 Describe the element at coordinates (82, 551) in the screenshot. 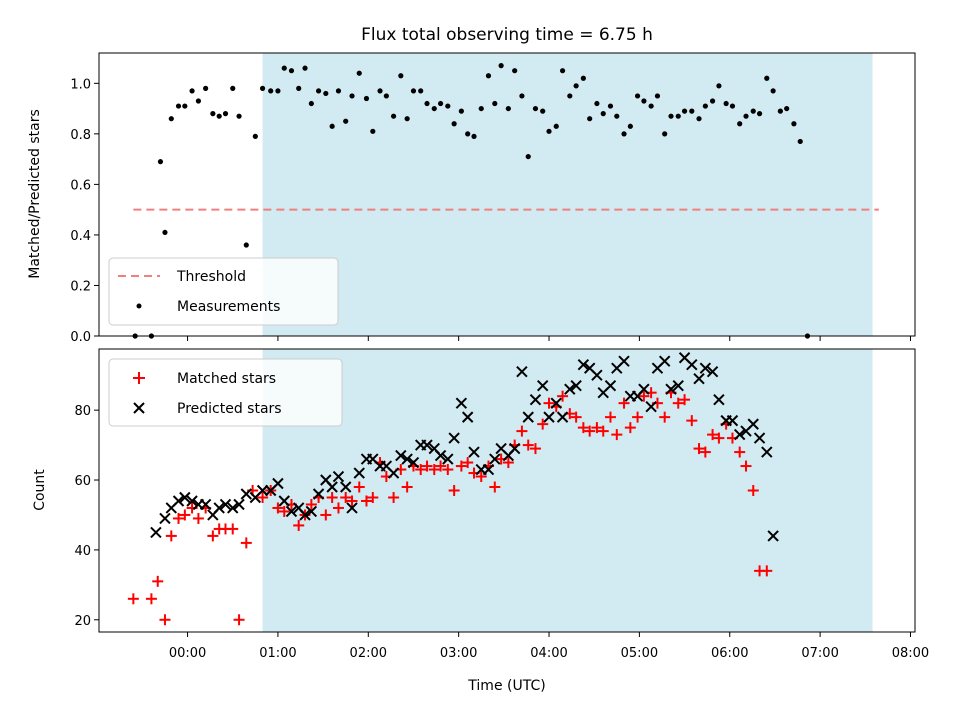

I see `y-tick-label: 40` at that location.